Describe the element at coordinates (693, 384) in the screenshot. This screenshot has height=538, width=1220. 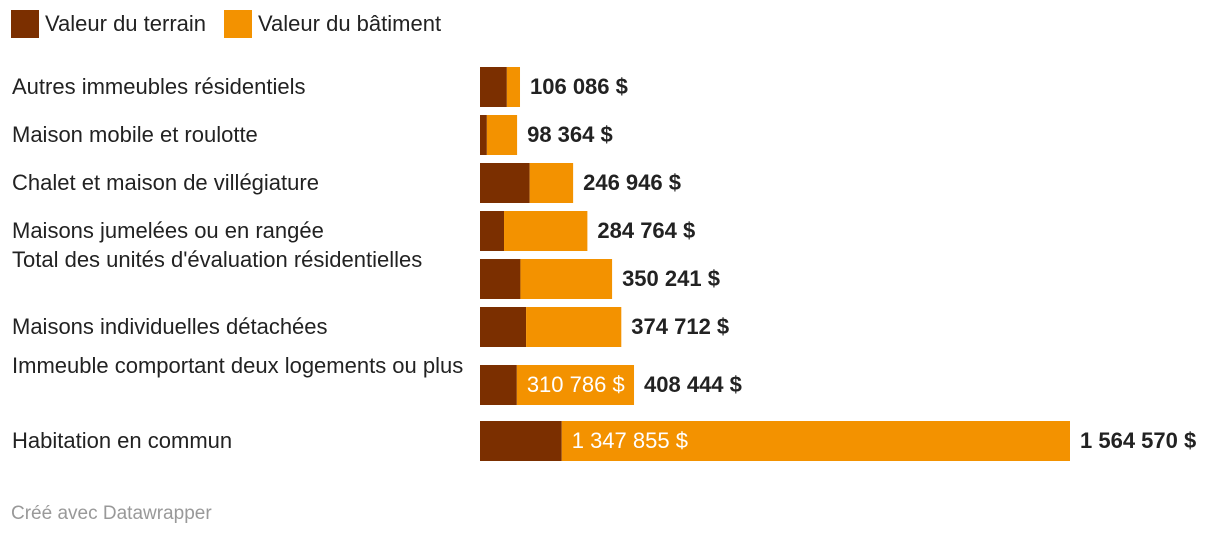
I see `total-value-label-immeuble-comportant-deux-logements-ou-plus: 408 444 $` at that location.